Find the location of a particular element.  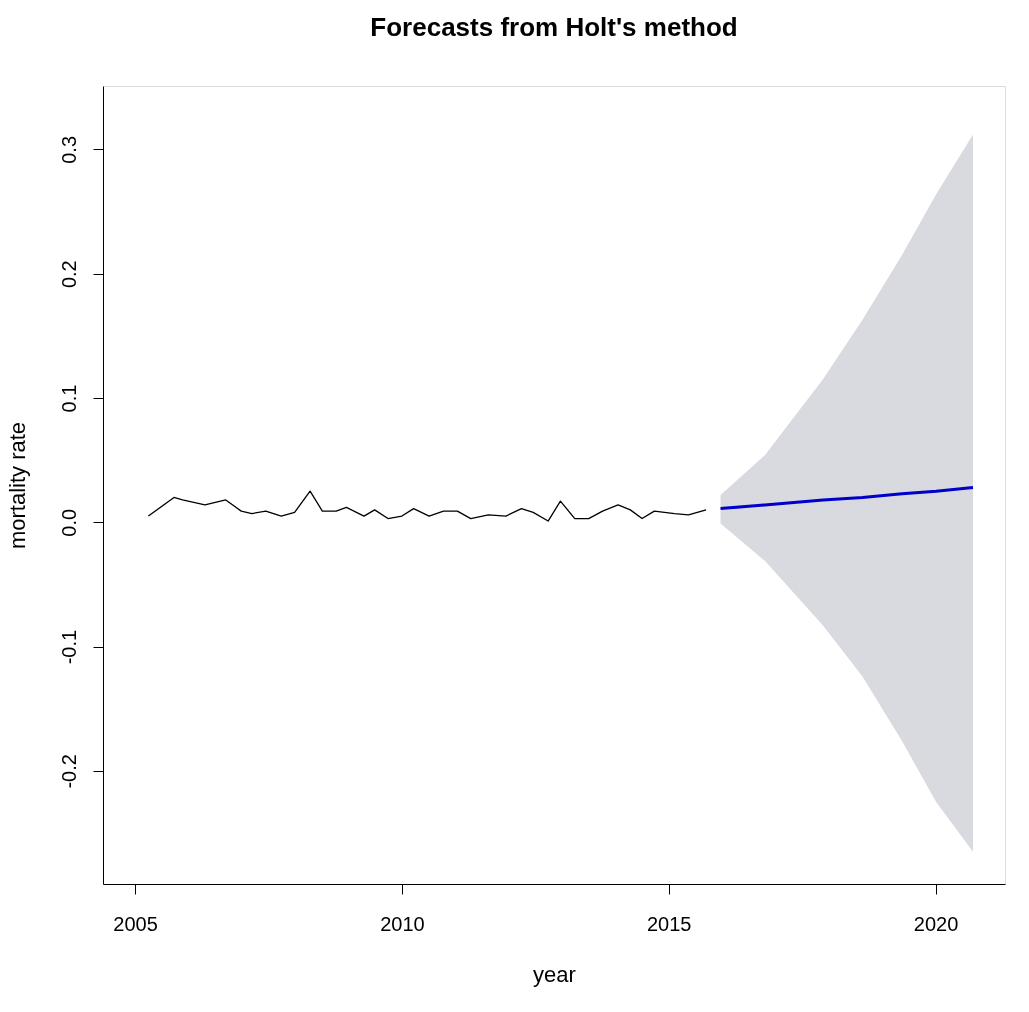

x-tick-label: 2010 is located at coordinates (402, 923).